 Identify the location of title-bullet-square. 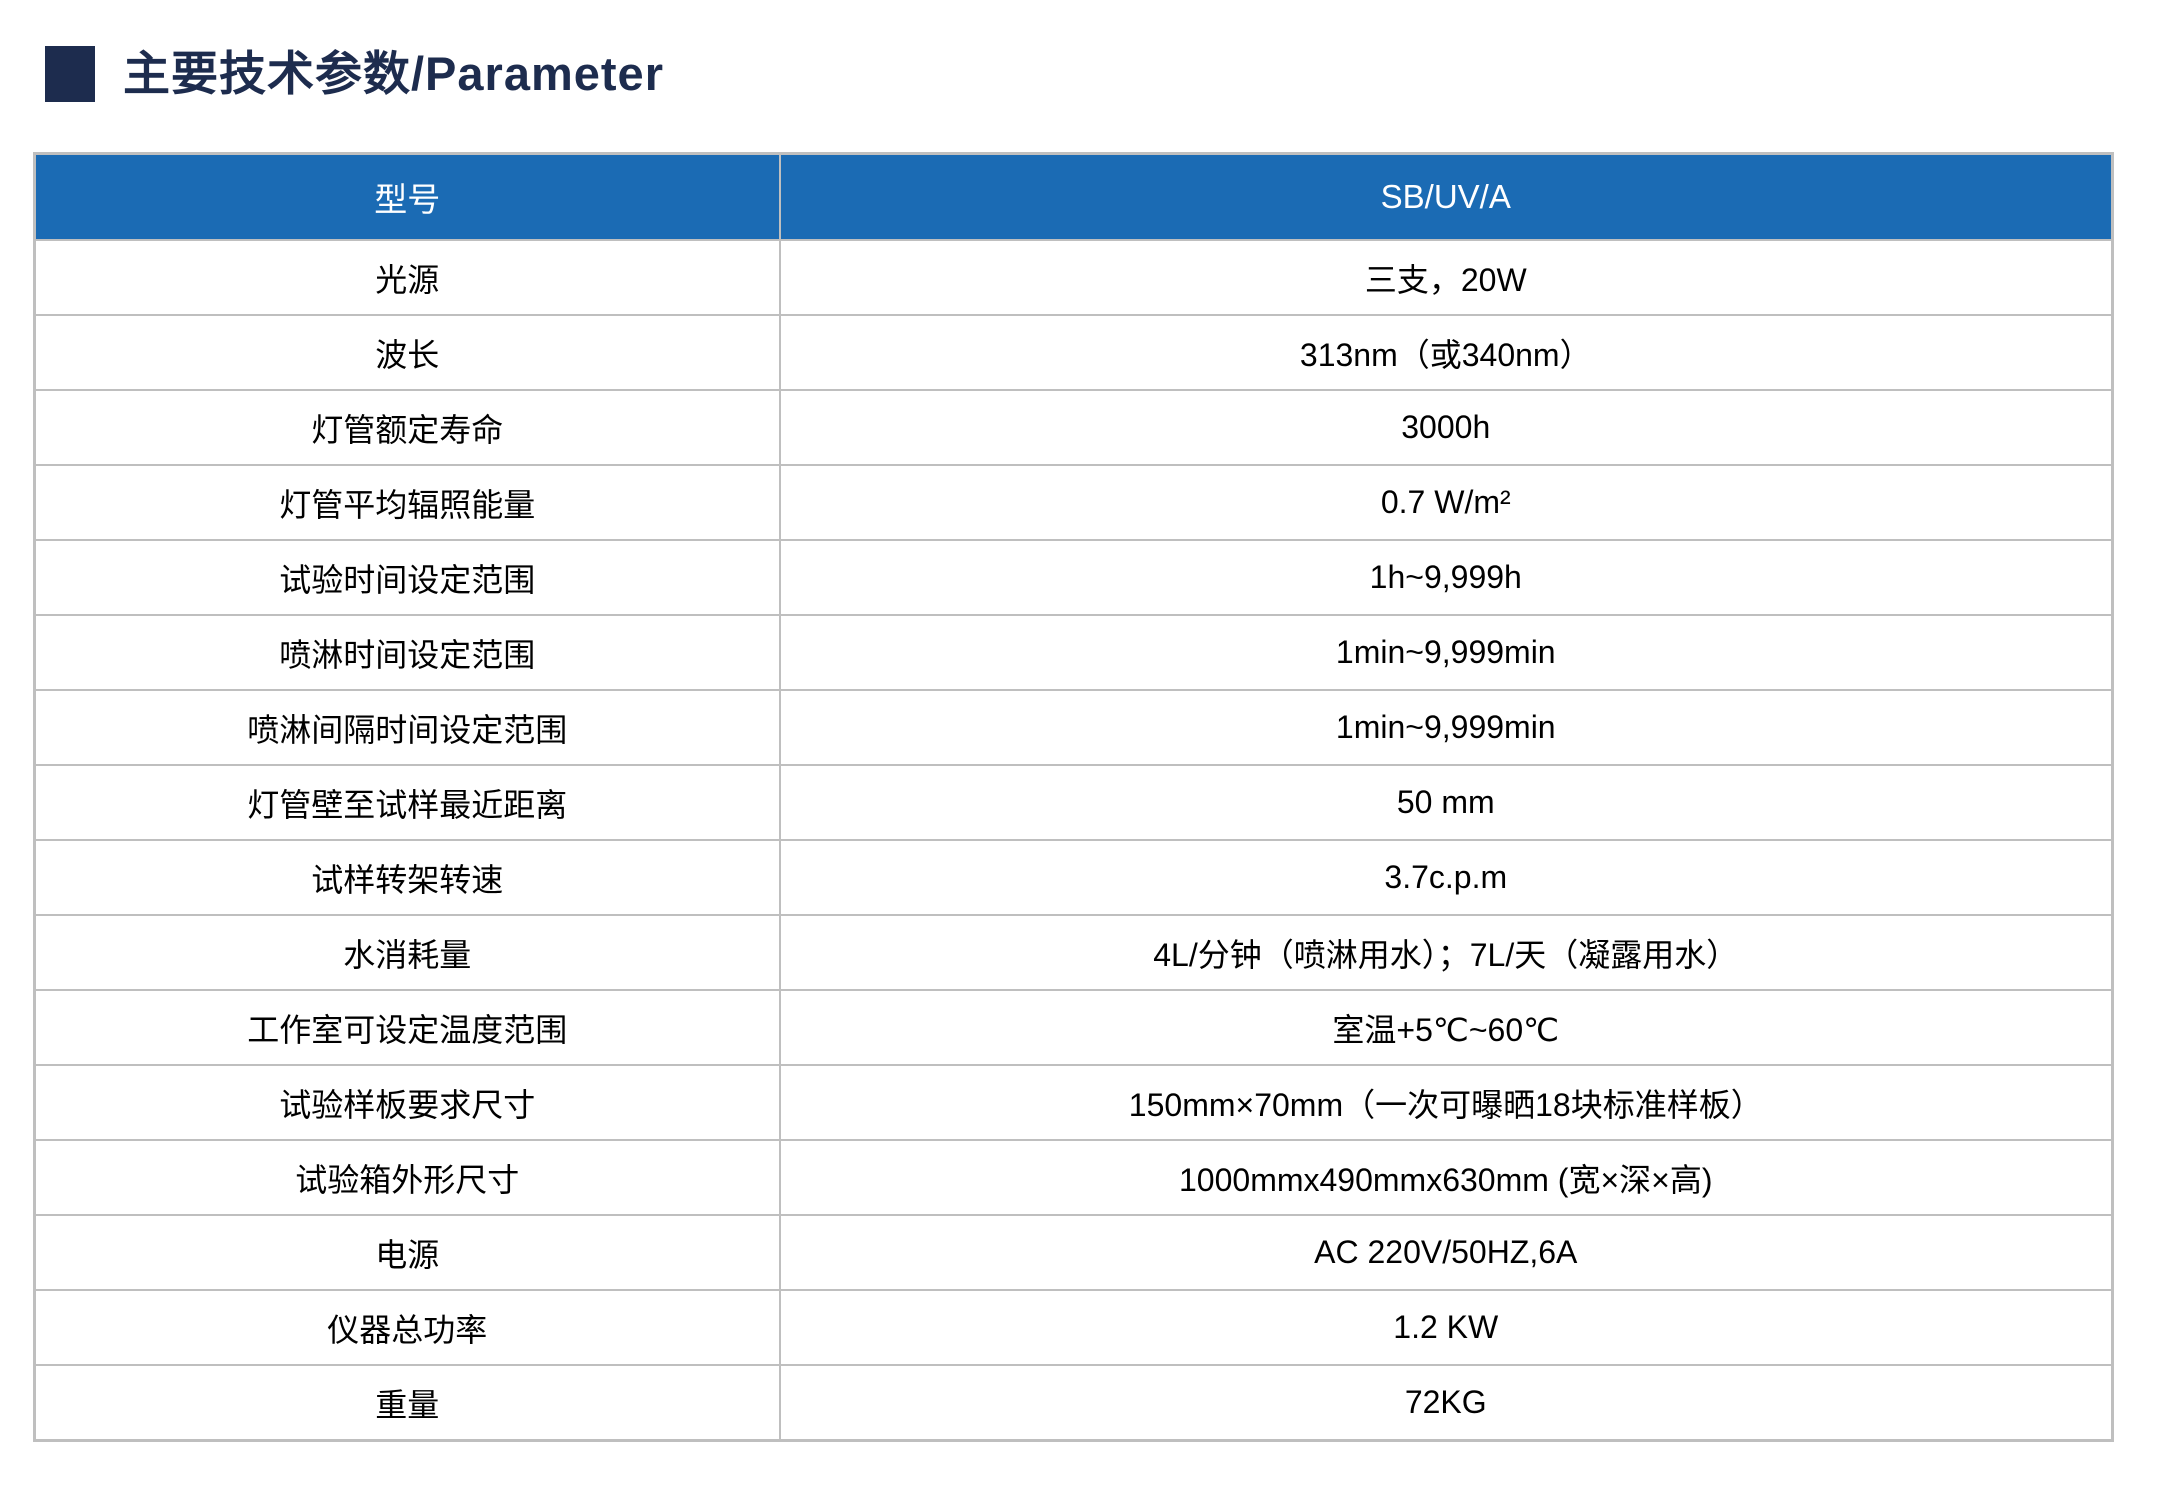
(70, 74).